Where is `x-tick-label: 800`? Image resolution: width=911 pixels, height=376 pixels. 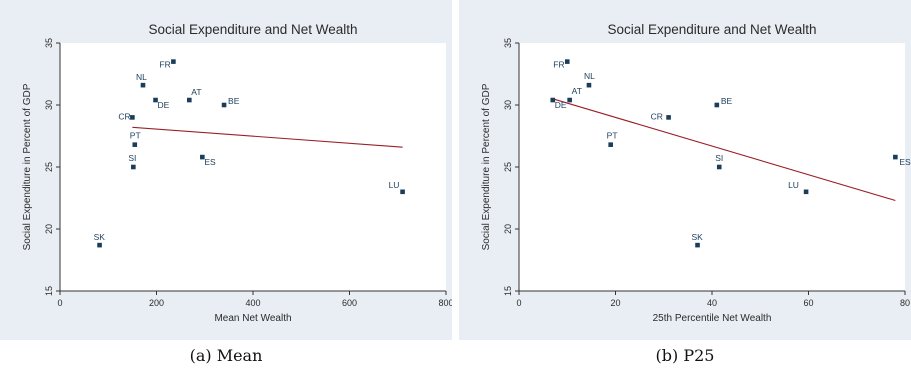
x-tick-label: 800 is located at coordinates (445, 303).